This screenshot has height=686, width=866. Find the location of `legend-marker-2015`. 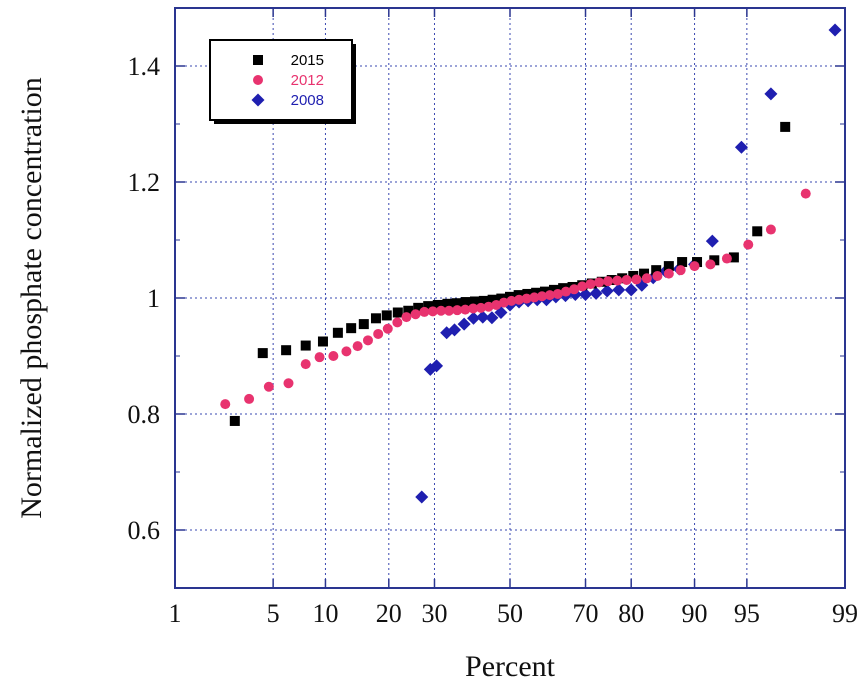

legend-marker-2015 is located at coordinates (258, 60).